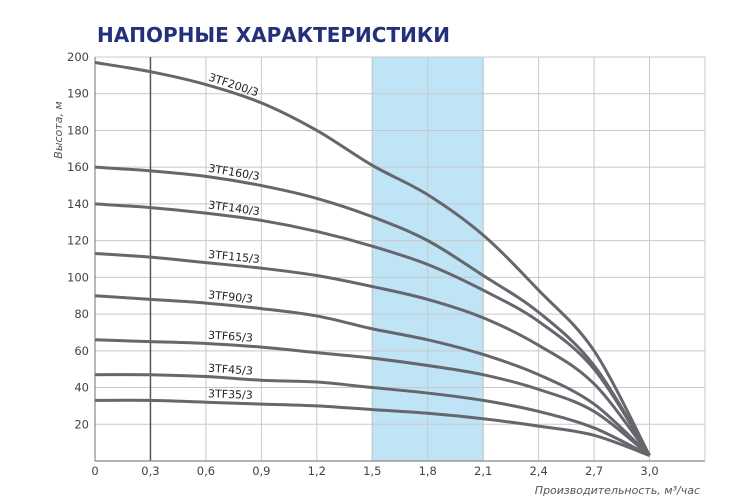 This screenshot has height=502, width=741. I want to click on y-tick-label: 100, so click(78, 277).